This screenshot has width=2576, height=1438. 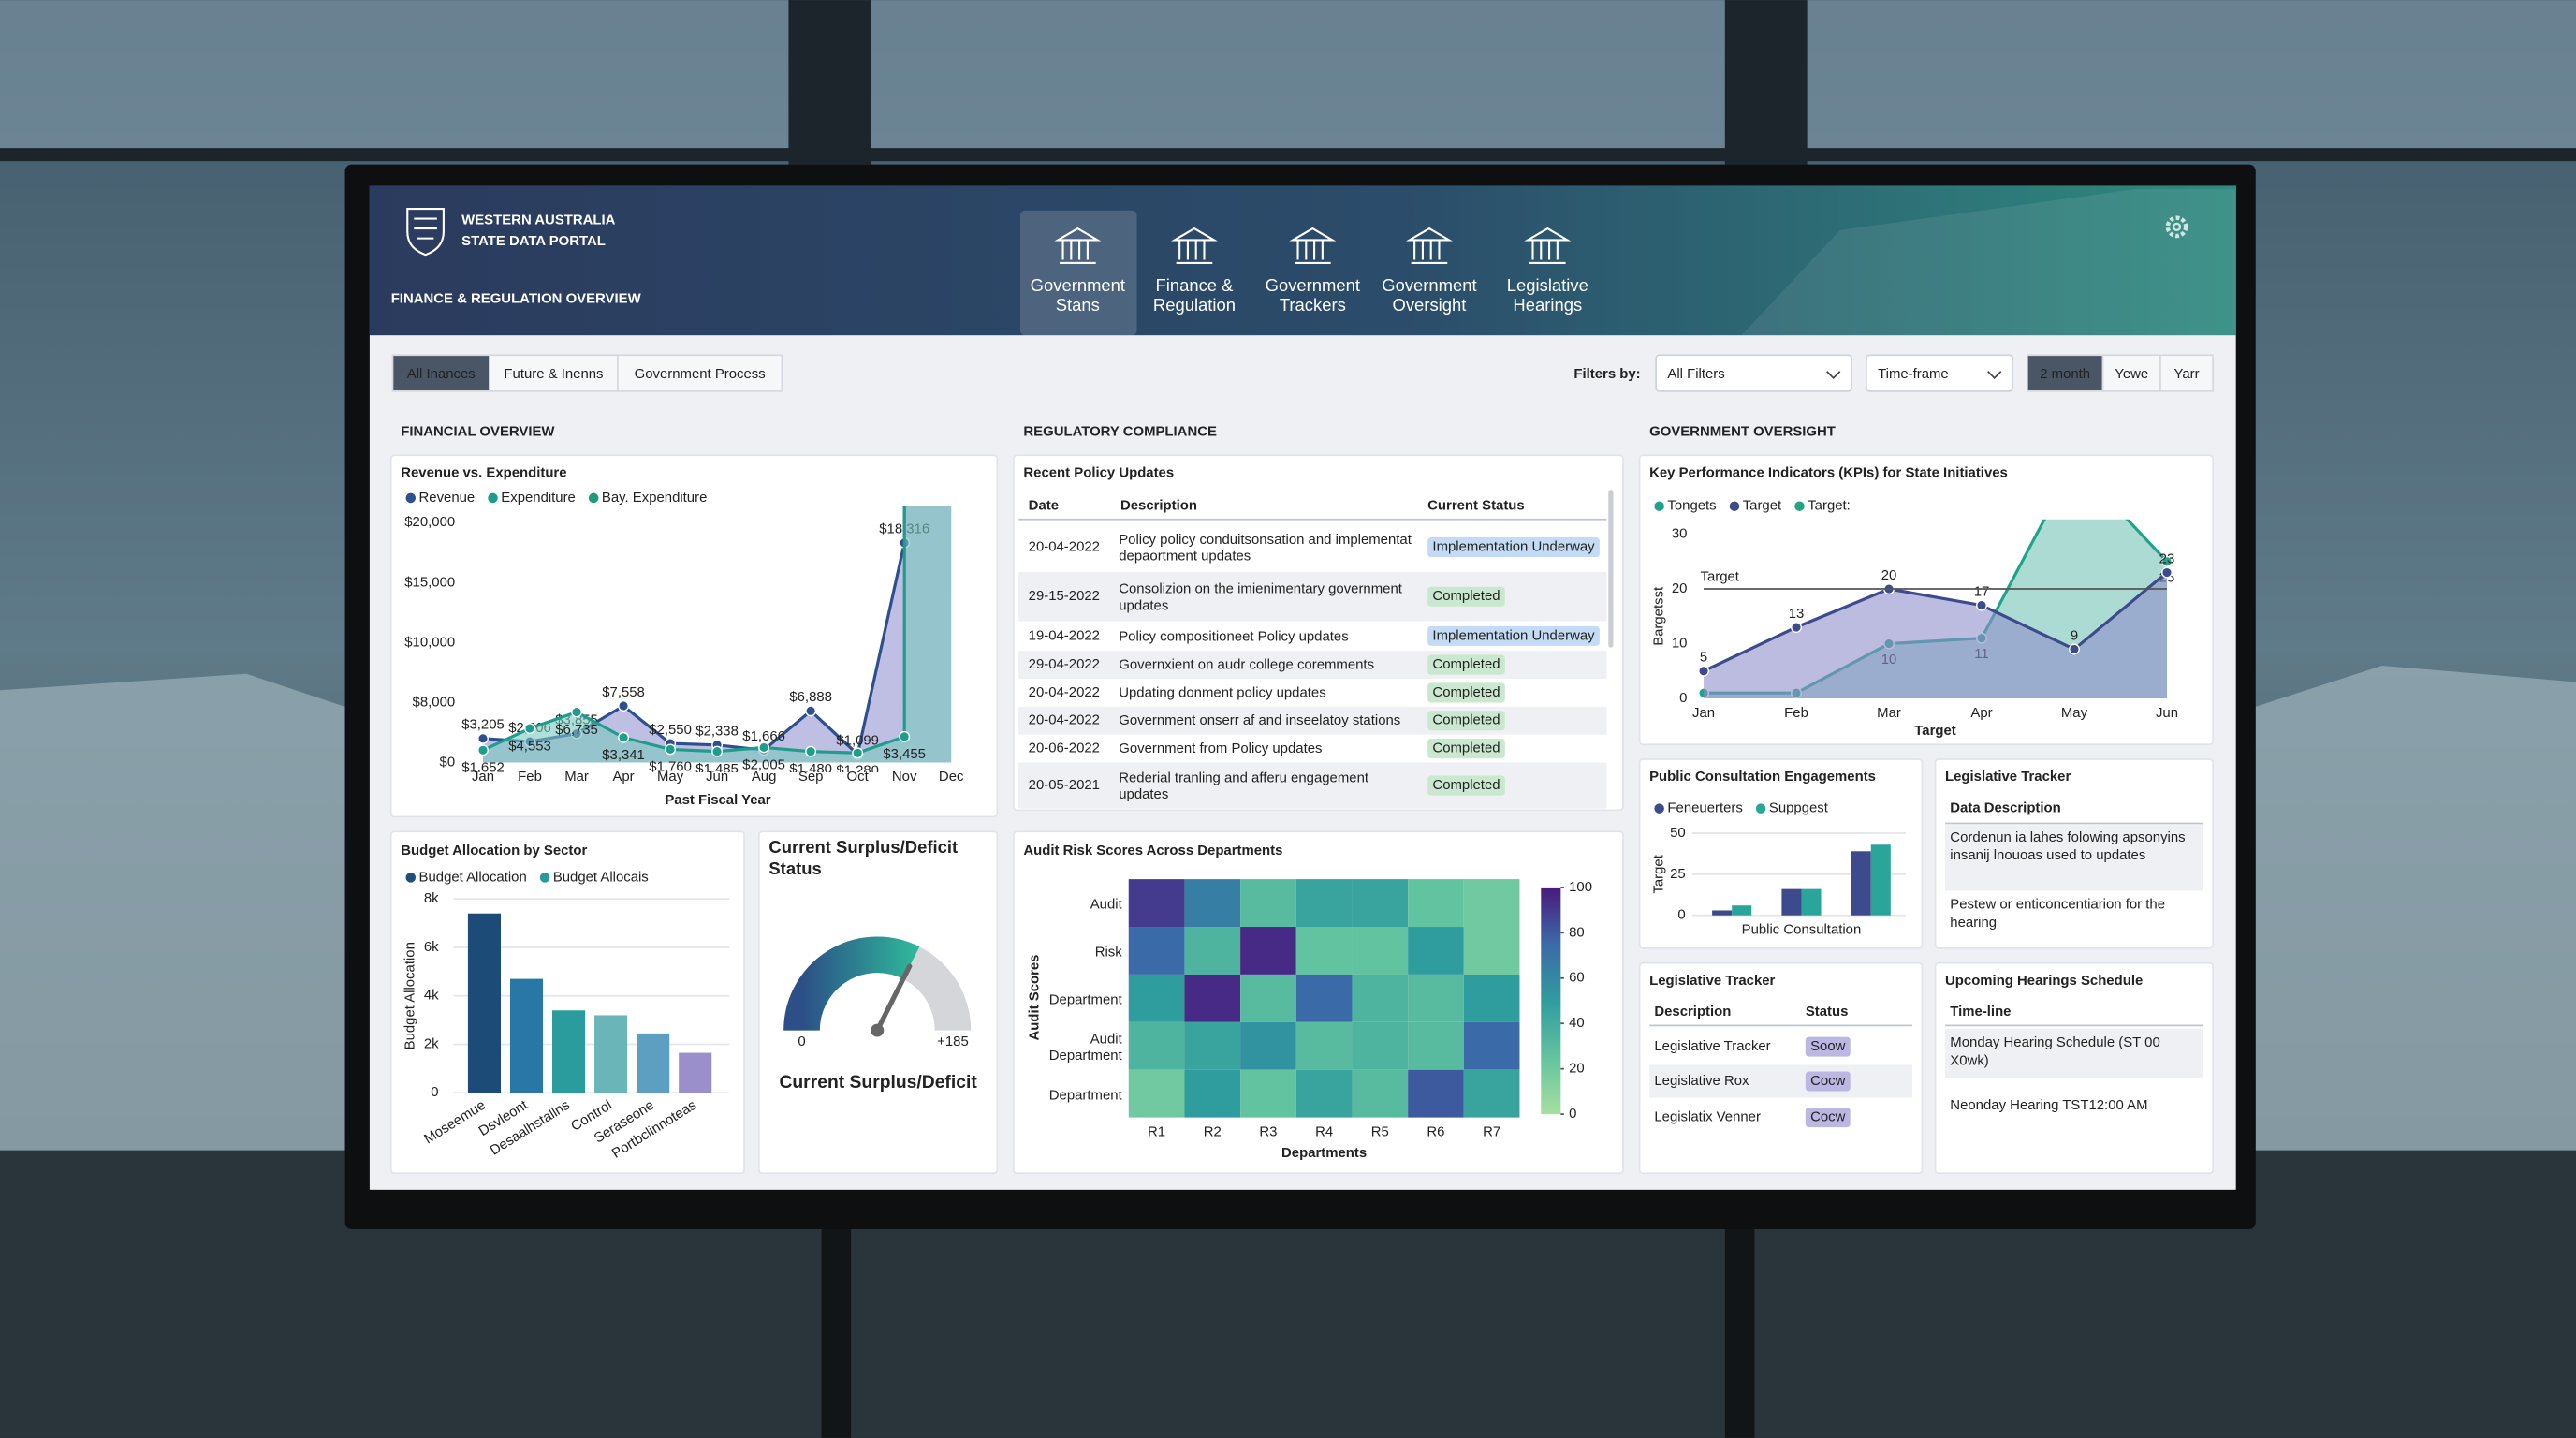 I want to click on row-label-box: Audit Department, so click(x=1085, y=1046).